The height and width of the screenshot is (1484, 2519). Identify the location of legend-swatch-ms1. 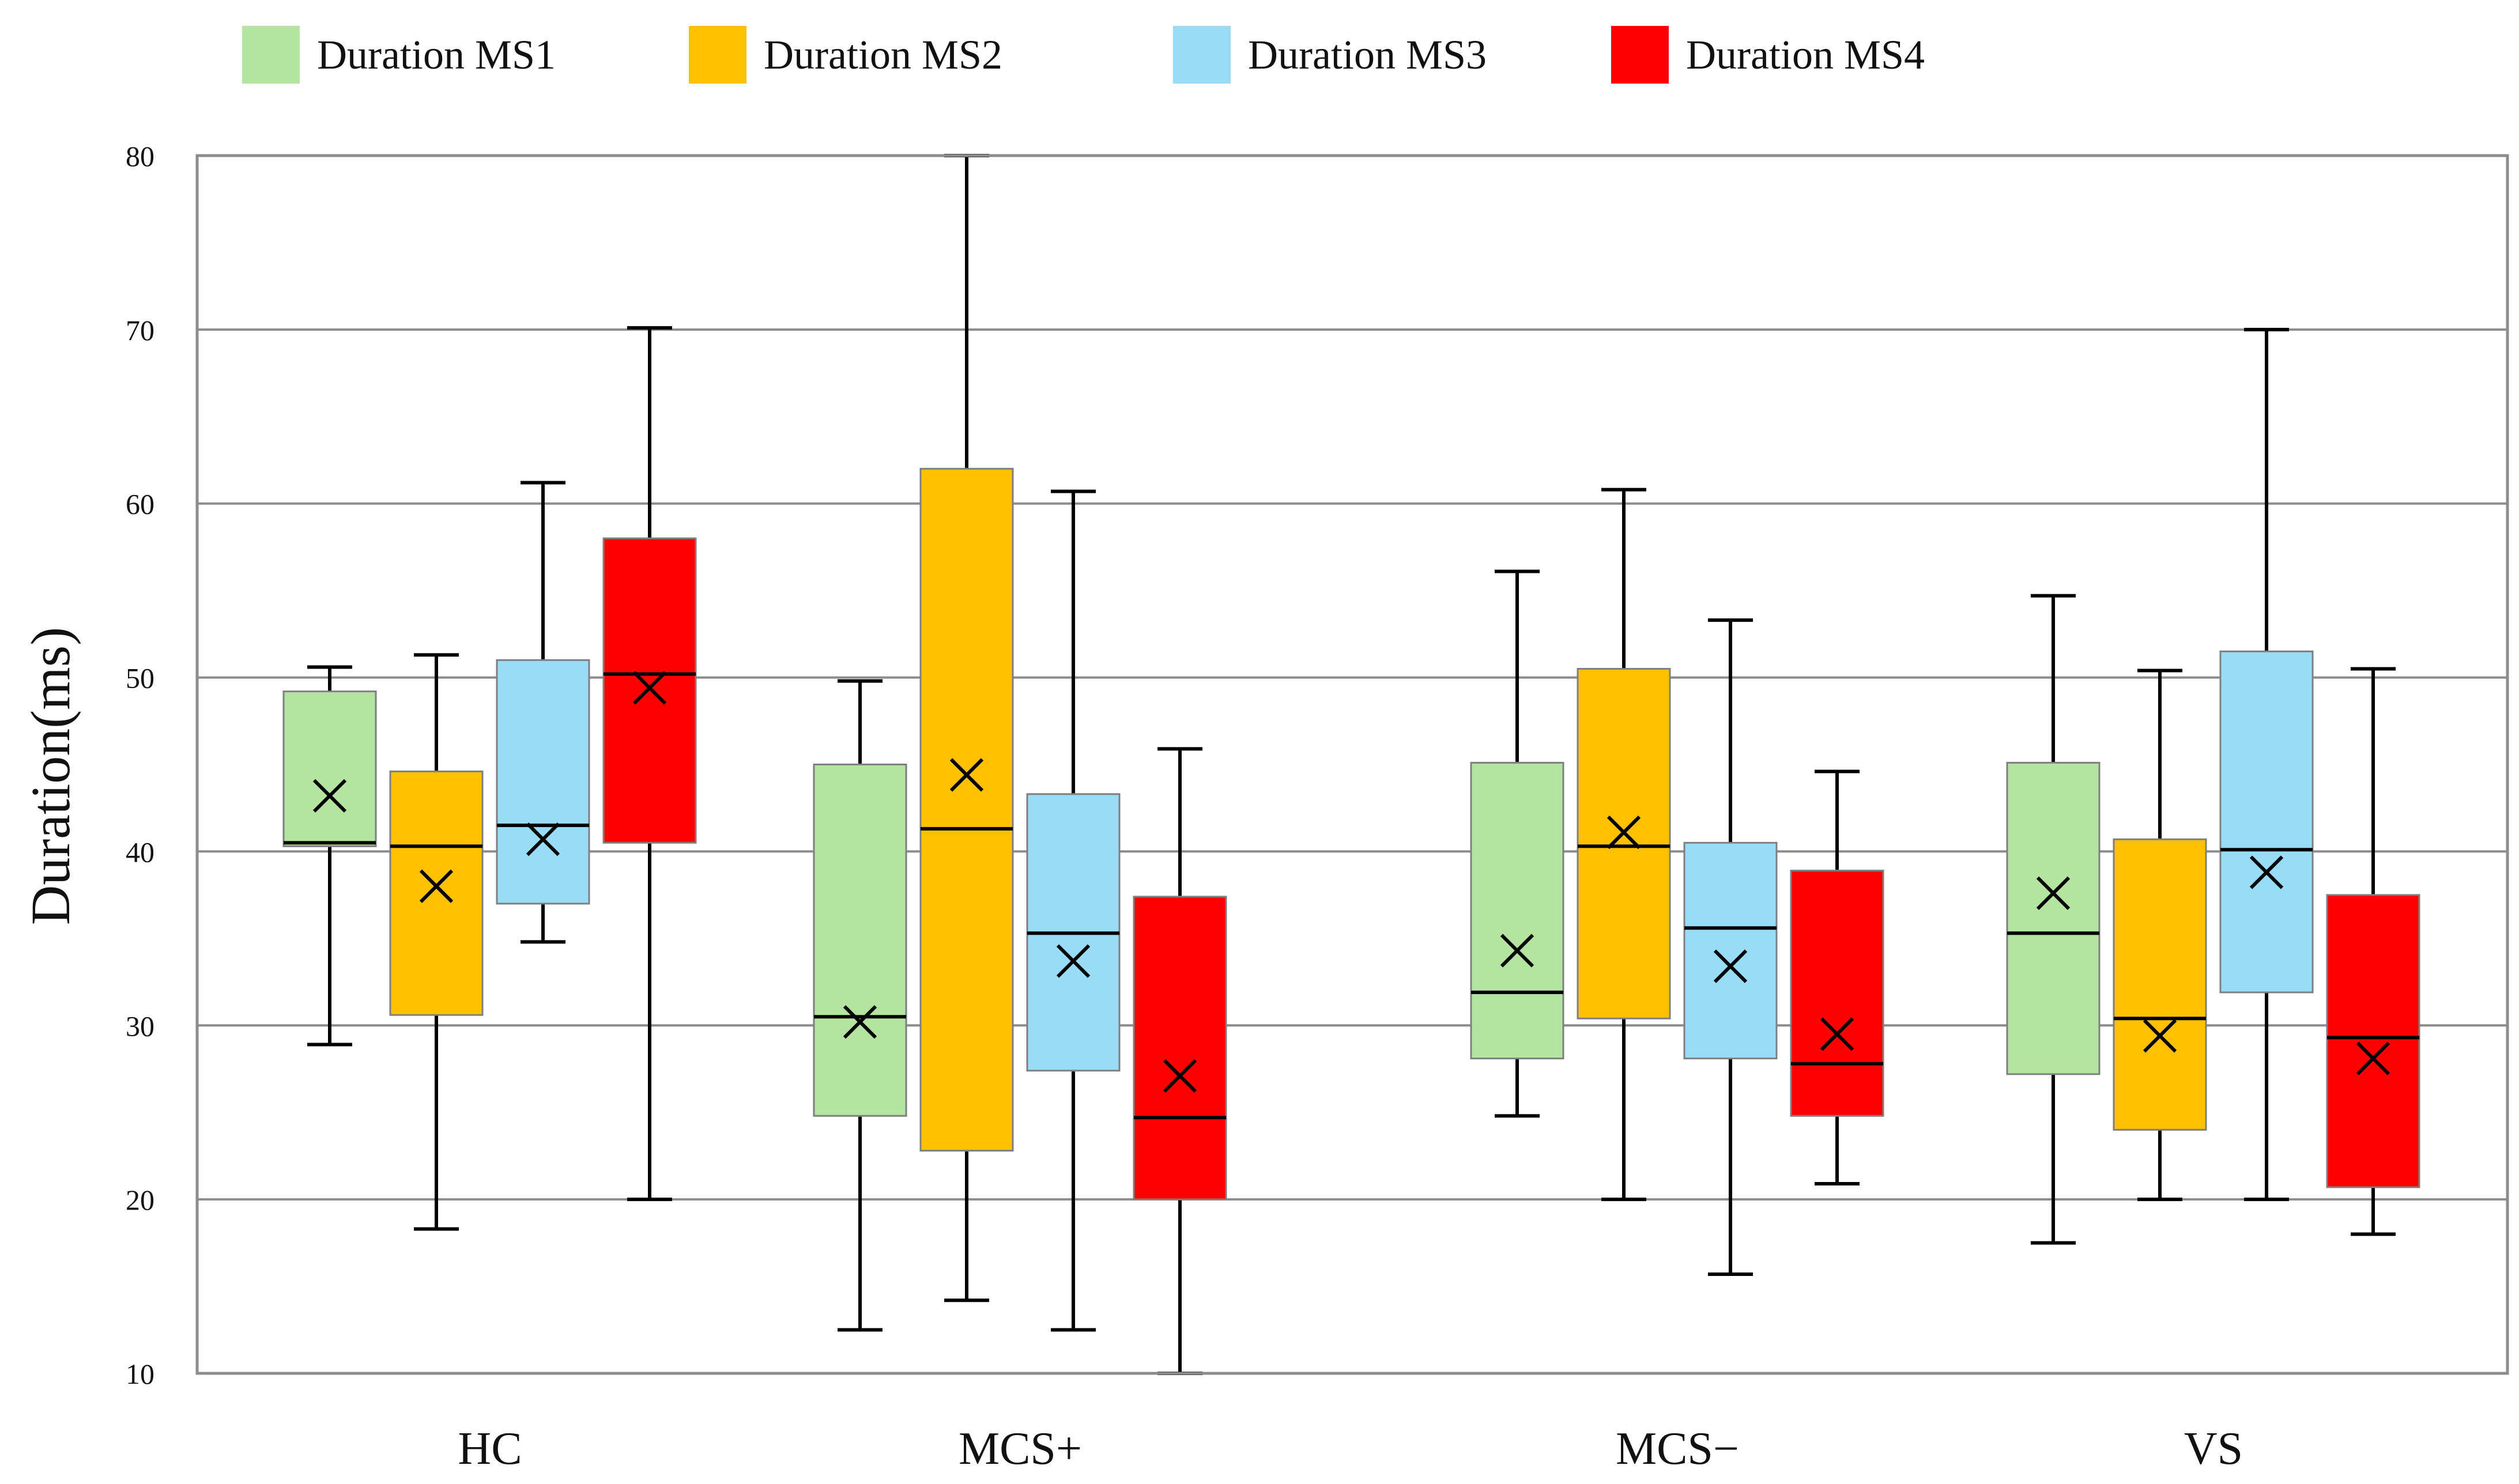
(271, 55).